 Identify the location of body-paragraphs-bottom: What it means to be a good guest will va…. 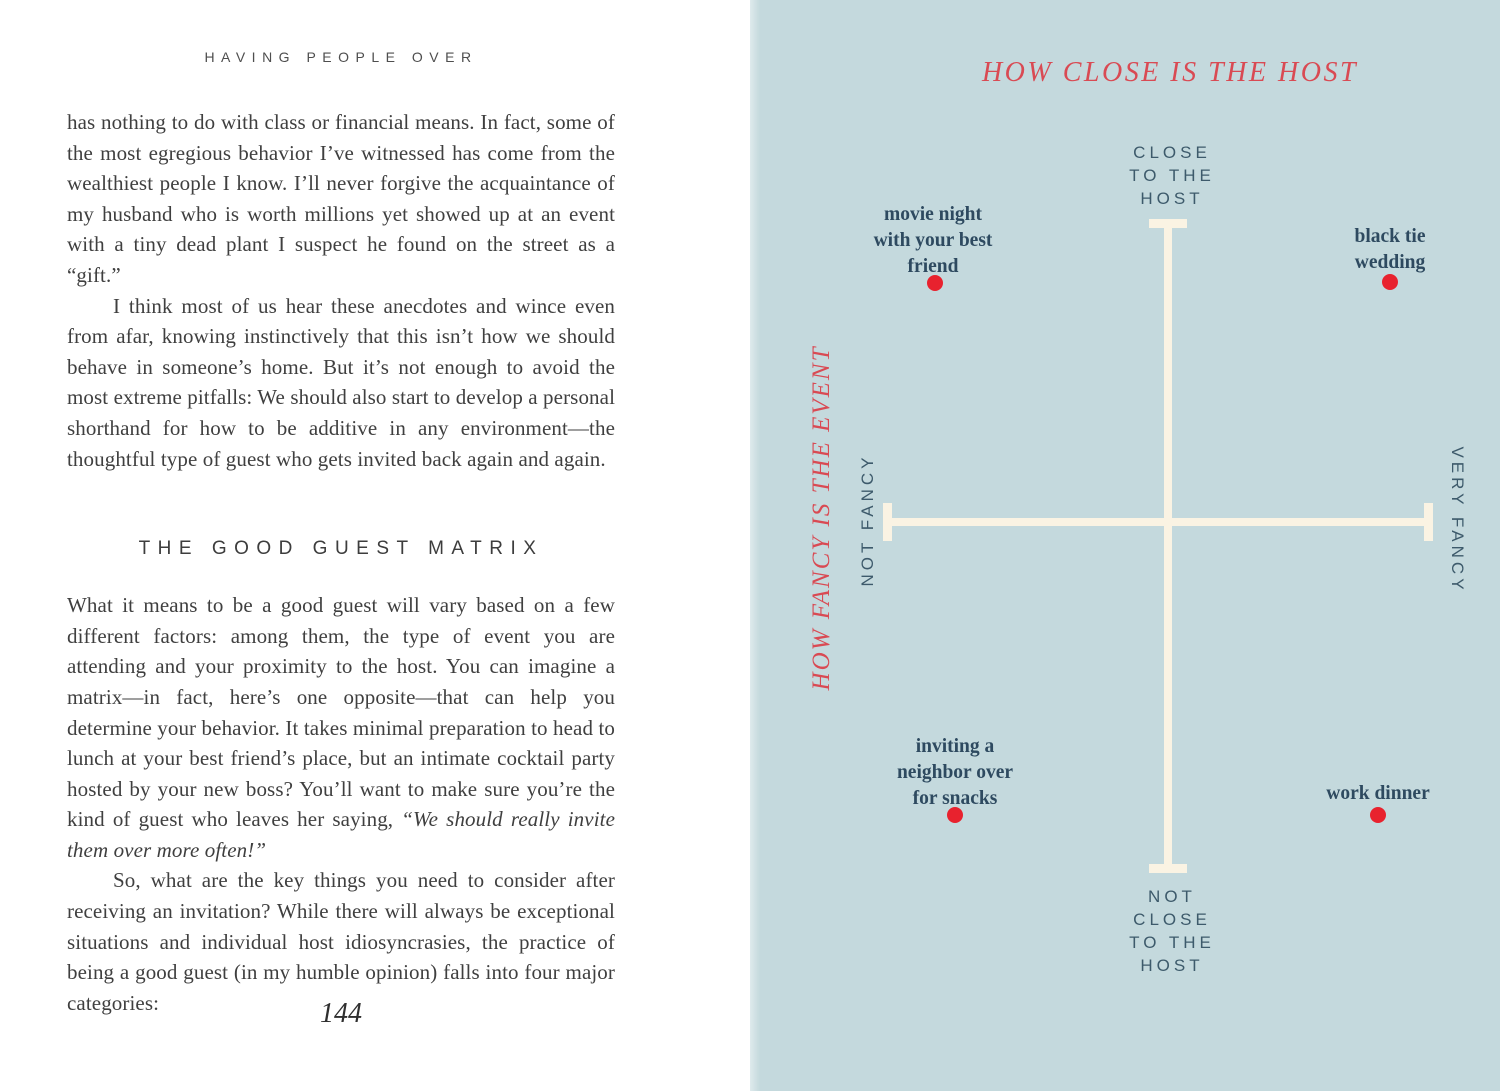
(341, 804).